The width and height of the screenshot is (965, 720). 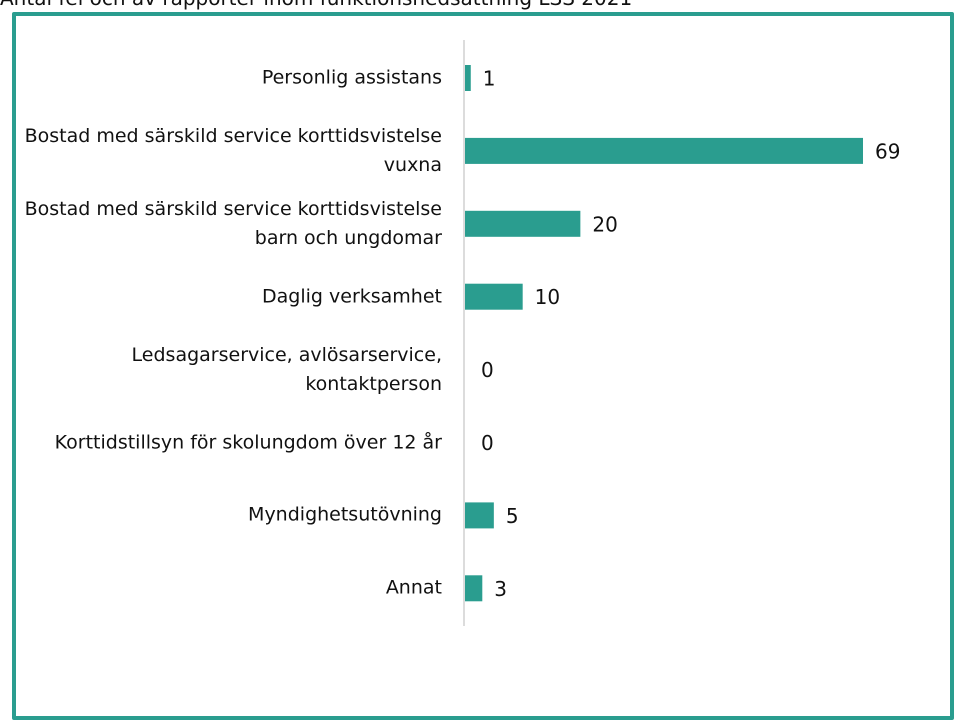 What do you see at coordinates (512, 516) in the screenshot?
I see `value-label: 5` at bounding box center [512, 516].